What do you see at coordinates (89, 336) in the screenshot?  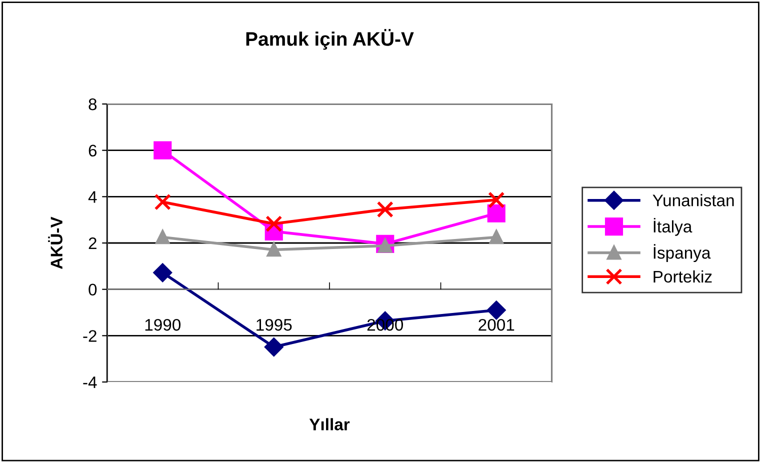 I see `y-tick-label: -2` at bounding box center [89, 336].